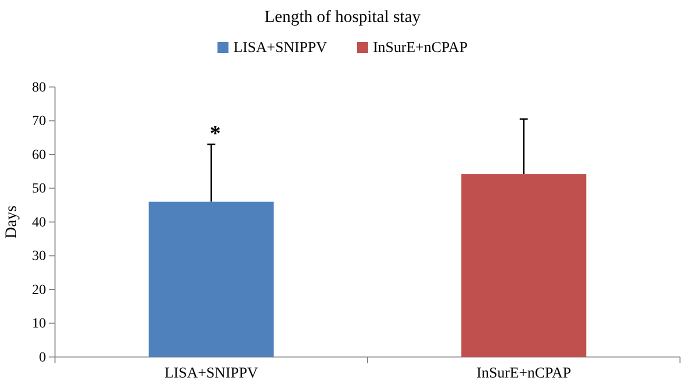 The width and height of the screenshot is (685, 390). Describe the element at coordinates (39, 290) in the screenshot. I see `y-tick-label: 20` at that location.